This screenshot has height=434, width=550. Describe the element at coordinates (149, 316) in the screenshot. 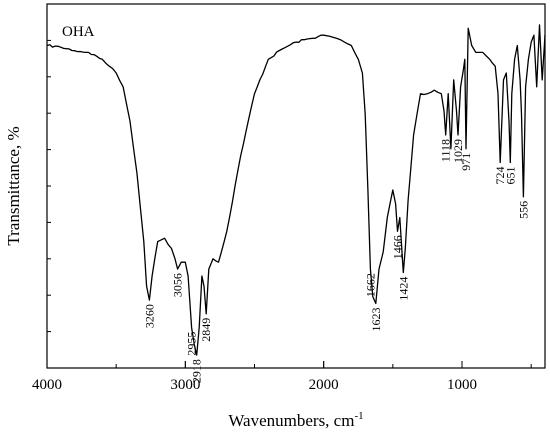

I see `peak-label-3260: 3260` at that location.